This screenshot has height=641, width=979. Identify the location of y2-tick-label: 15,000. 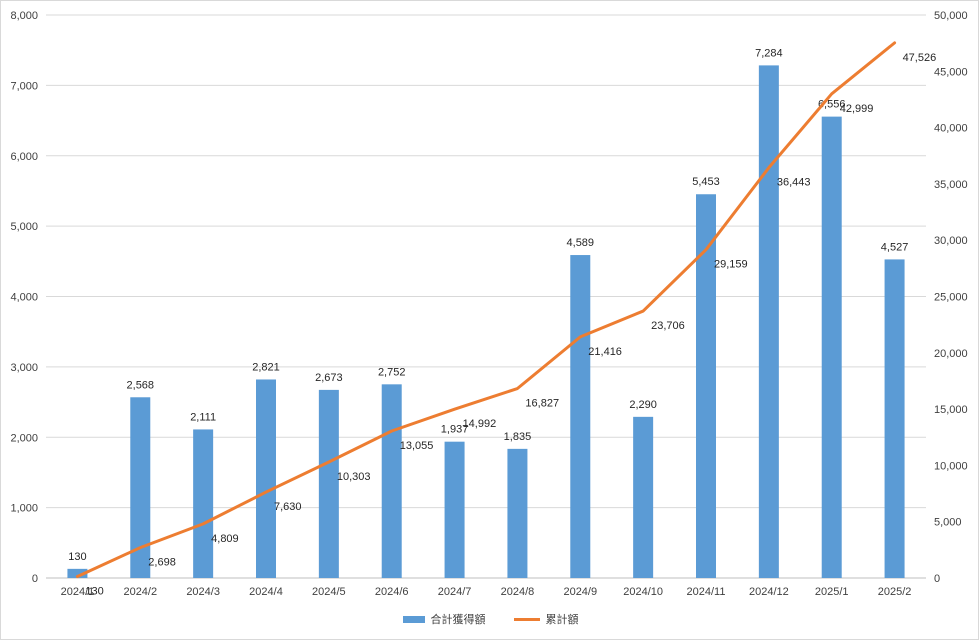
(951, 410).